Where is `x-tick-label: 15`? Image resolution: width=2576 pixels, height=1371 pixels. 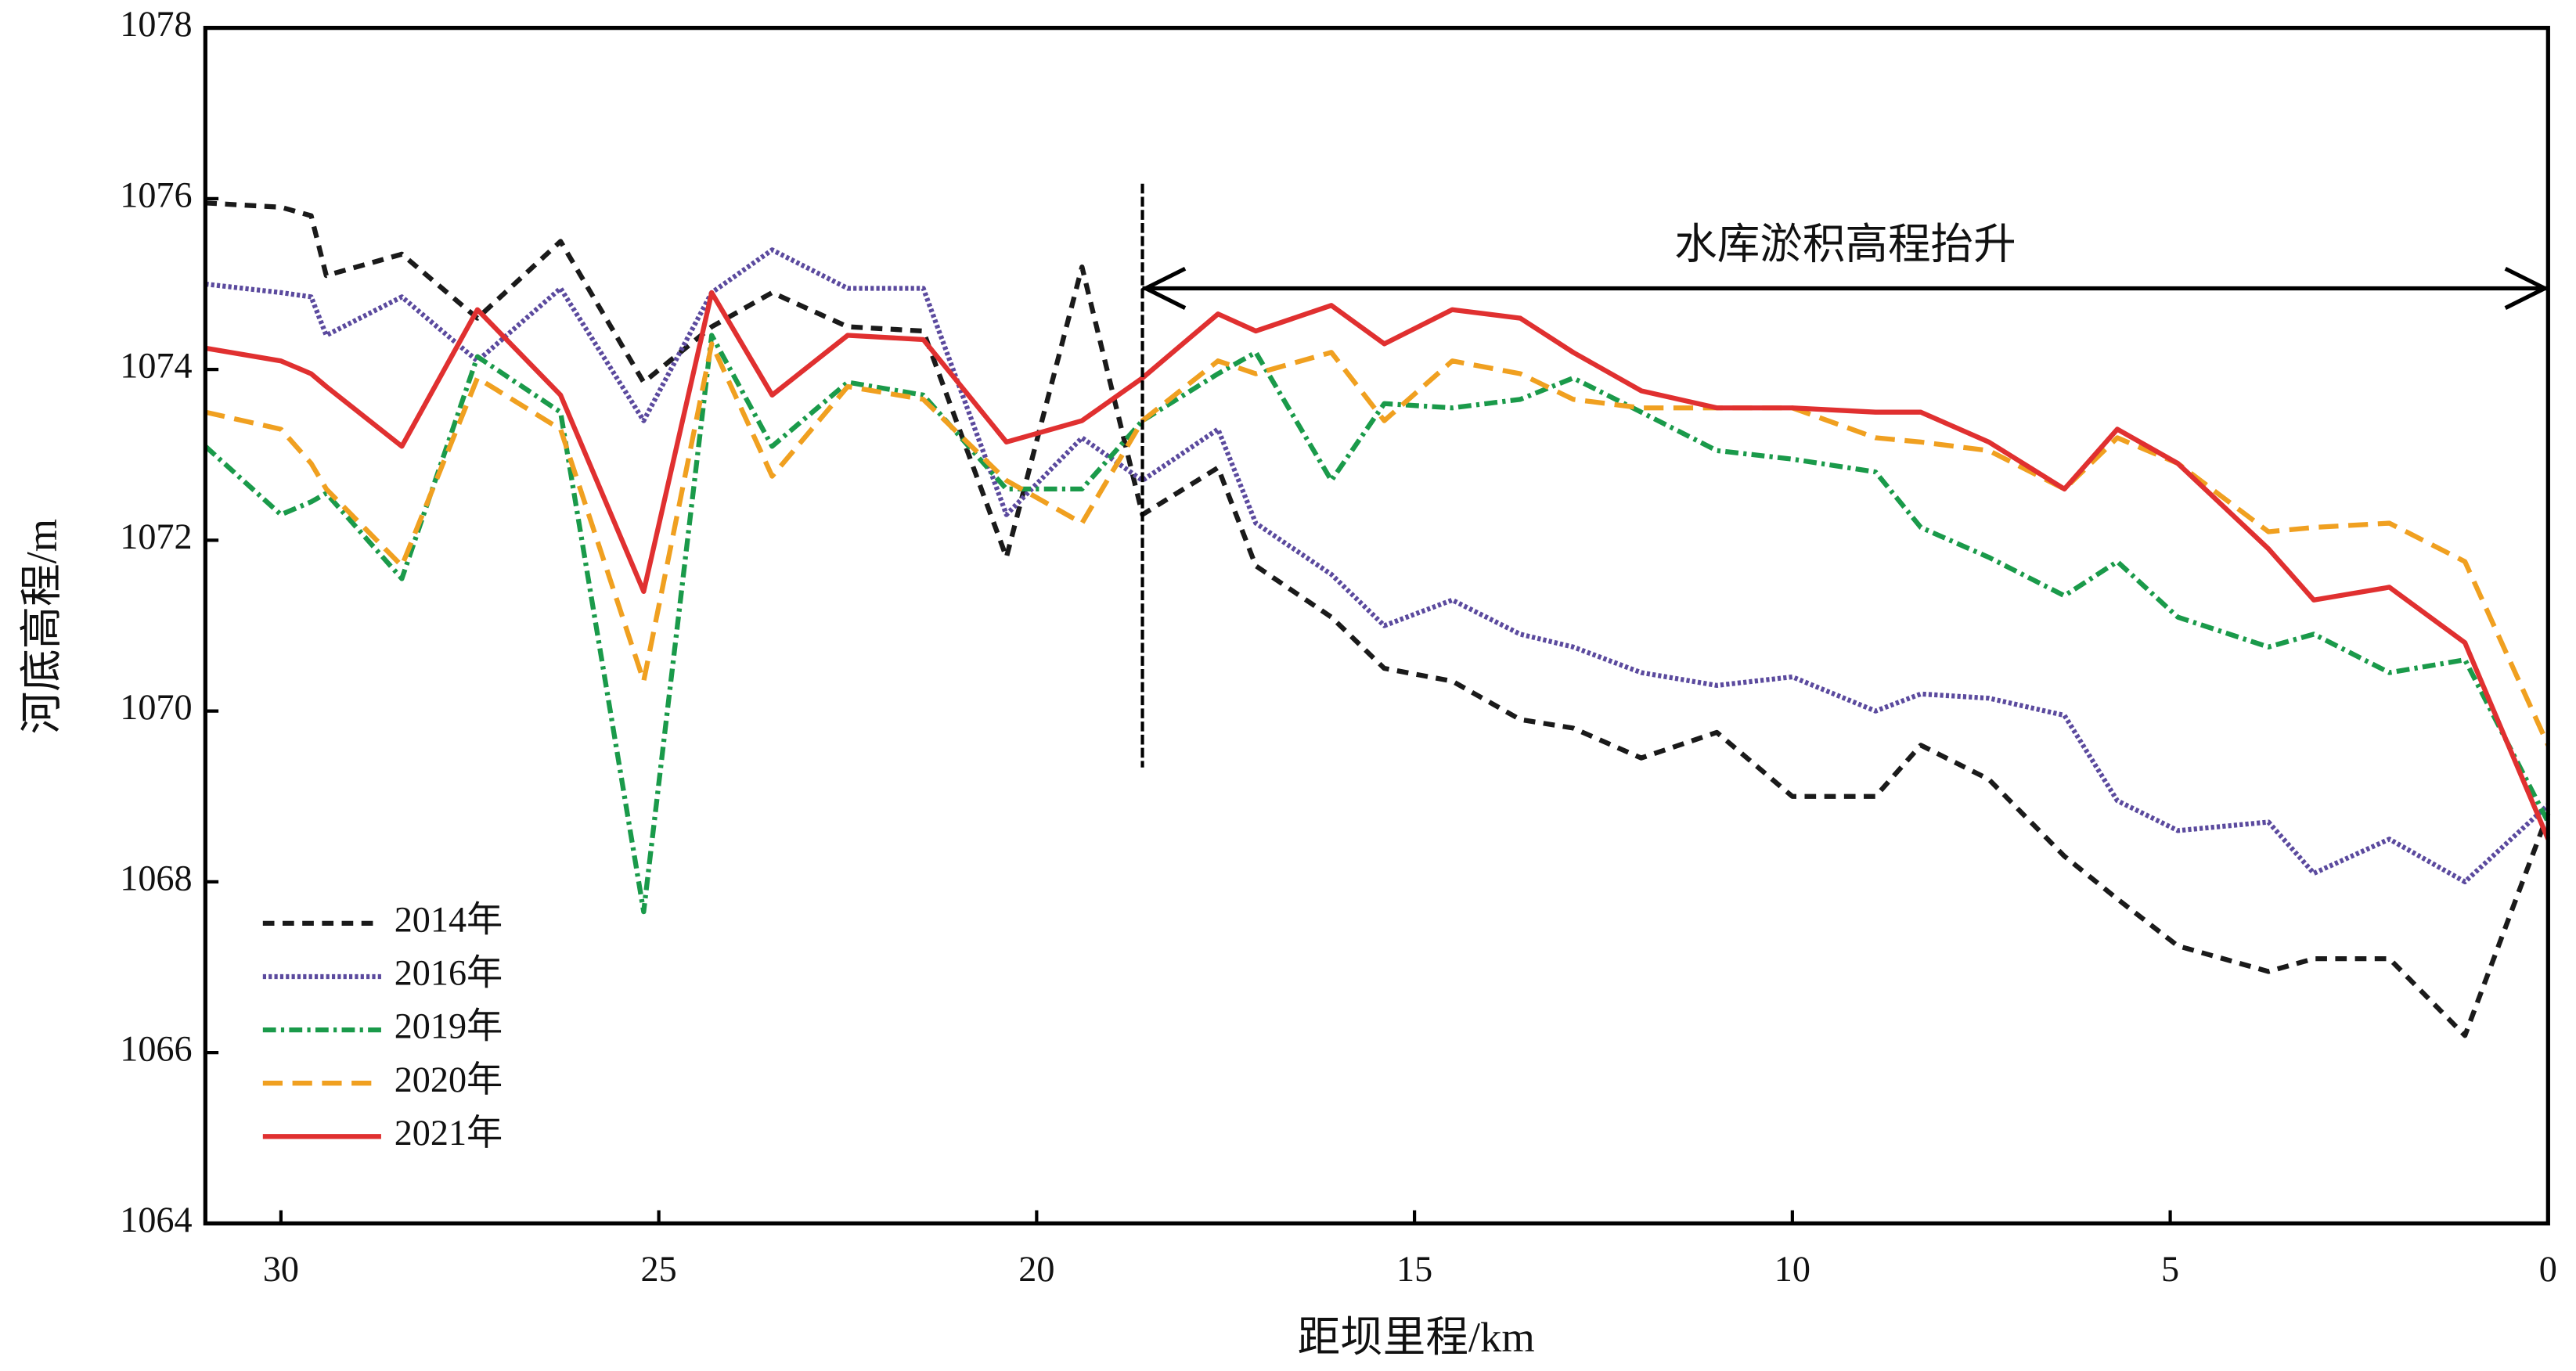 x-tick-label: 15 is located at coordinates (1414, 1269).